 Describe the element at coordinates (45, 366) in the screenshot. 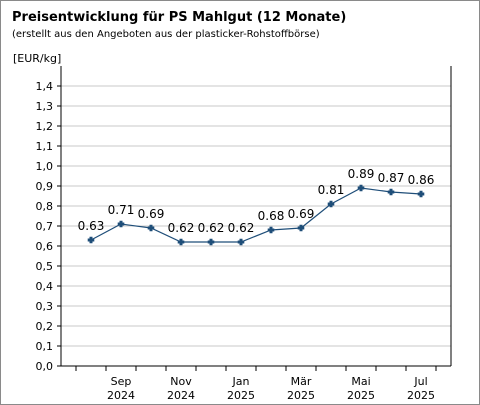

I see `y-tick-label: 0,0` at that location.